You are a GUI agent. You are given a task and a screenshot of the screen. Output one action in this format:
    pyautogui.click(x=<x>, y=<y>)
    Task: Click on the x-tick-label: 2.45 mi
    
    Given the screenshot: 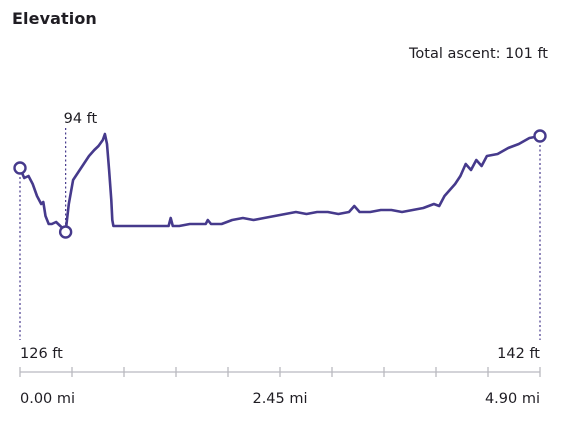 What is the action you would take?
    pyautogui.click(x=279, y=399)
    